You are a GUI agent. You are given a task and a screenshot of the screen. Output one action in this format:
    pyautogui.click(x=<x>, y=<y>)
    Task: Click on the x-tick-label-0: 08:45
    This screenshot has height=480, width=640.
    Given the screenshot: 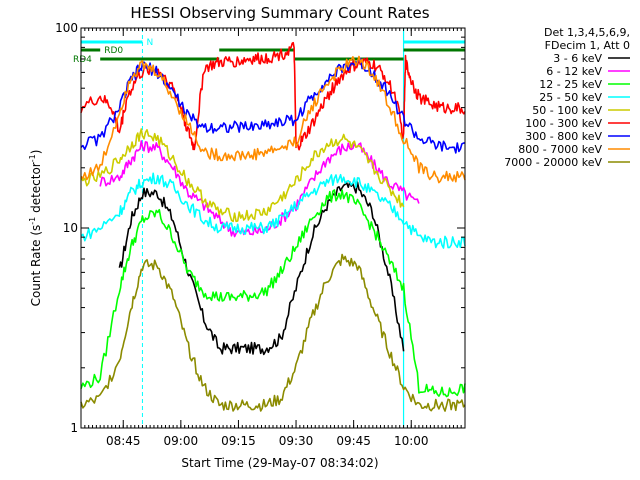 What is the action you would take?
    pyautogui.click(x=123, y=441)
    